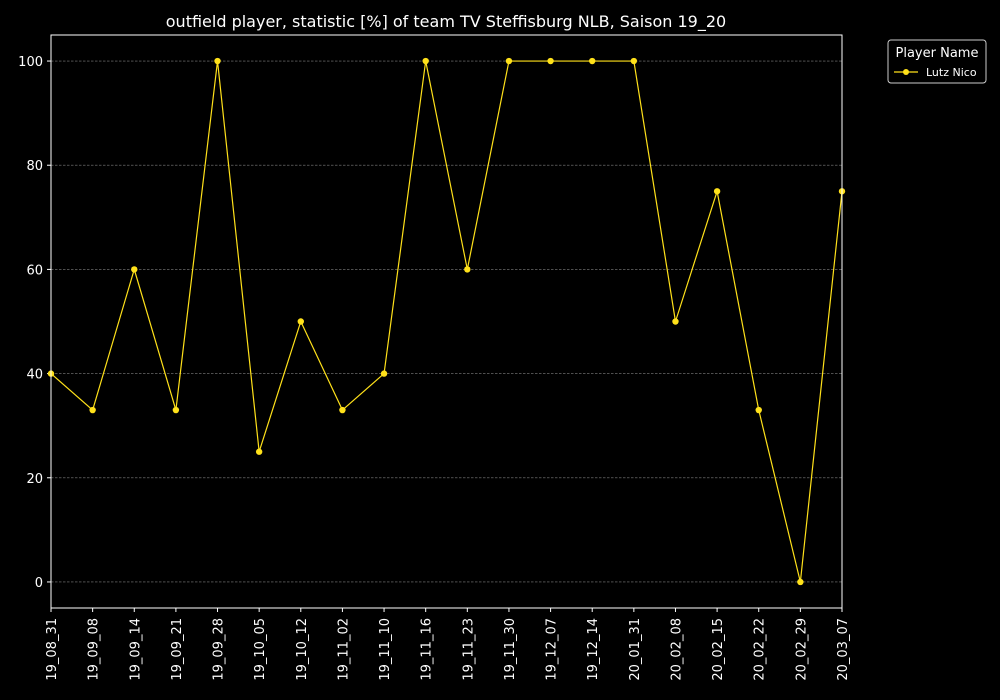 This screenshot has width=1000, height=700. I want to click on y-axis: 0 20 40 60 80 100, so click(34, 323).